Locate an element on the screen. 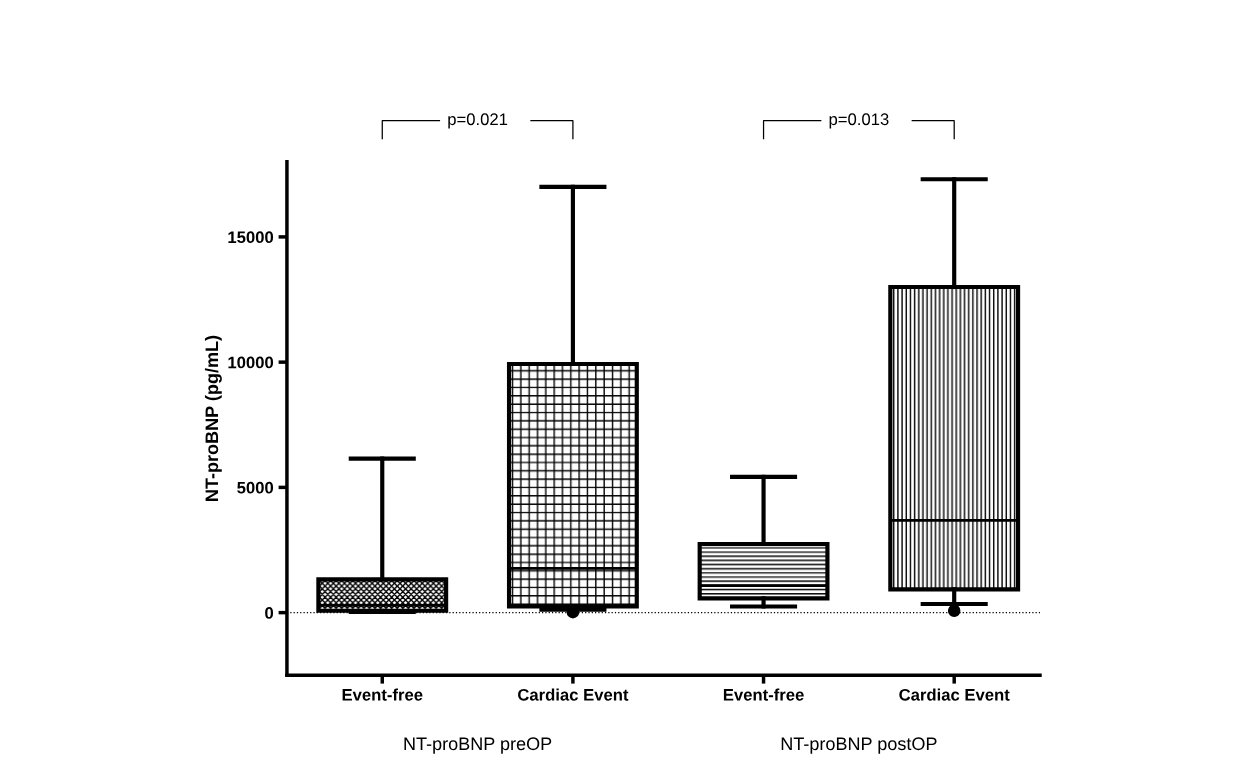 The image size is (1253, 763). y-tick-label: 0 is located at coordinates (269, 613).